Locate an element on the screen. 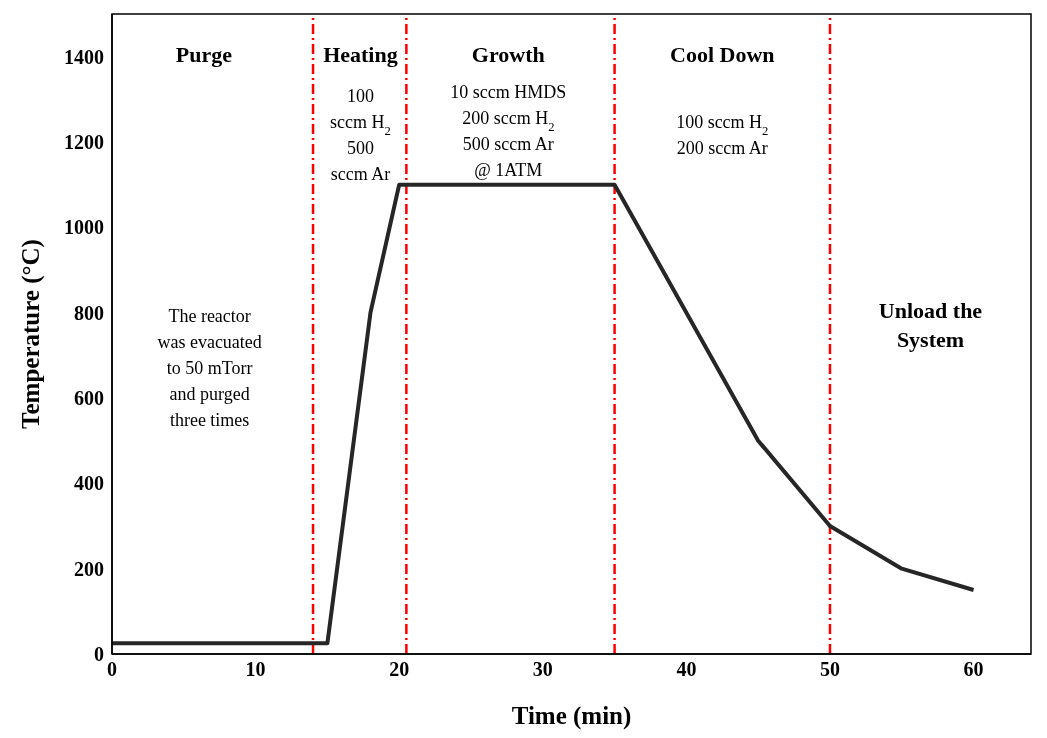 Image resolution: width=1047 pixels, height=738 pixels. annotation: 100 sccm H$_{2}$ 200 sccm Ar is located at coordinates (722, 135).